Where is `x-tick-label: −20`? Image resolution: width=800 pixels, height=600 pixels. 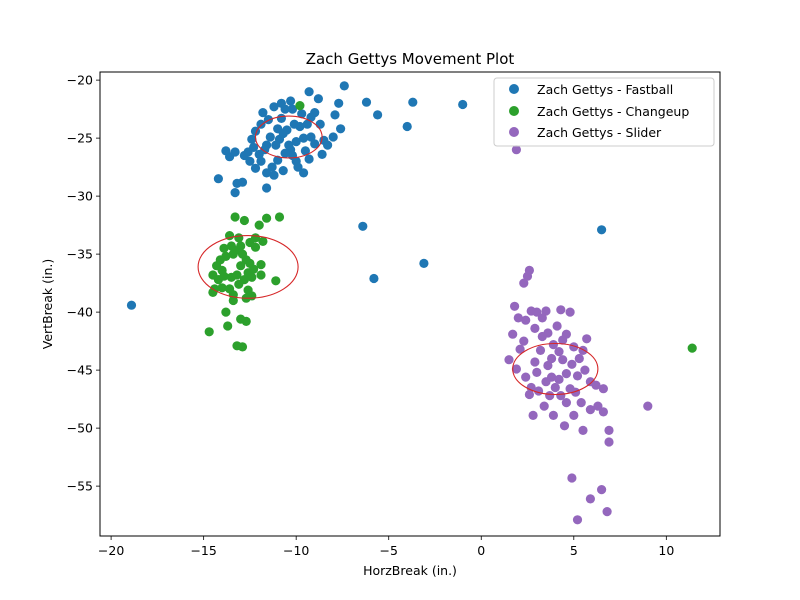 x-tick-label: −20 is located at coordinates (111, 550).